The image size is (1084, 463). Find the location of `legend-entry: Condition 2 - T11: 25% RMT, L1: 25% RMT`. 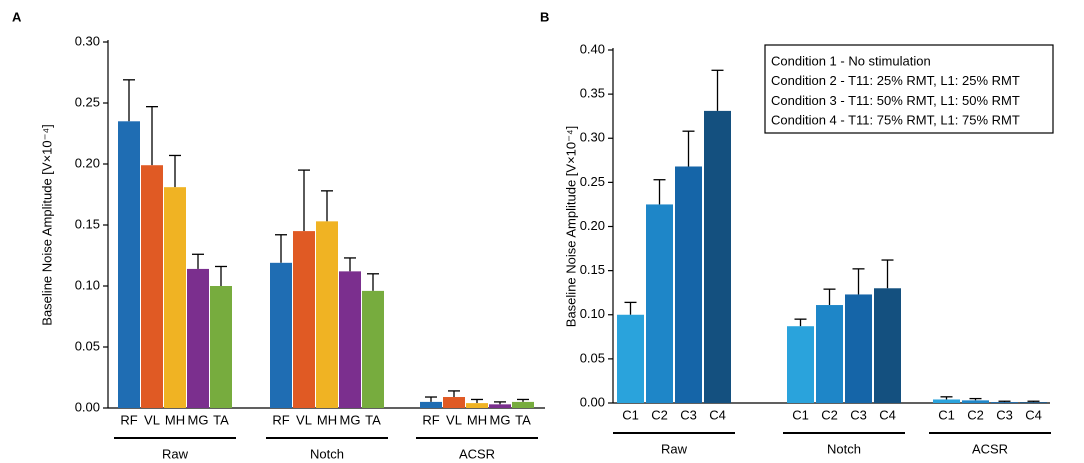

legend-entry: Condition 2 - T11: 25% RMT, L1: 25% RMT is located at coordinates (895, 80).